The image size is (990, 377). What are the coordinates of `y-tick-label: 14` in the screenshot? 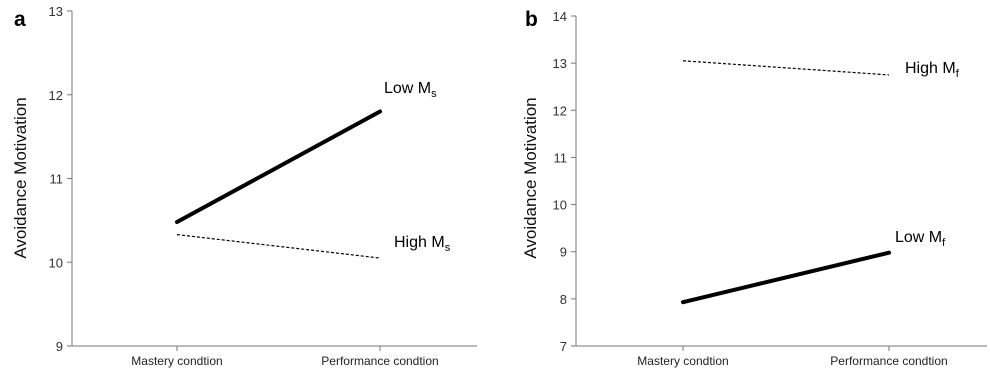 It's located at (560, 16).